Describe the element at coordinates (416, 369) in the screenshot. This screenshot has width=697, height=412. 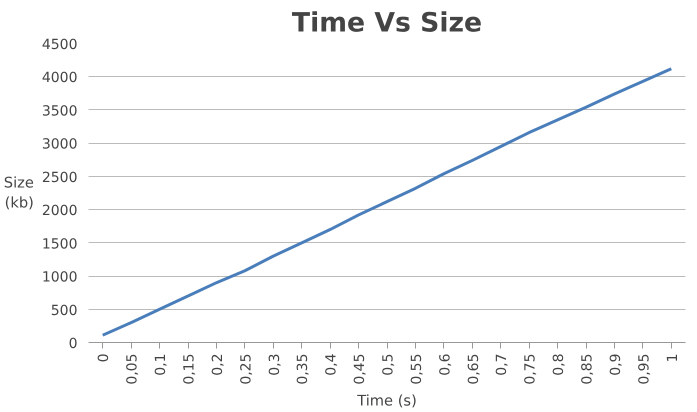
I see `x-tick-label: 0,55` at that location.